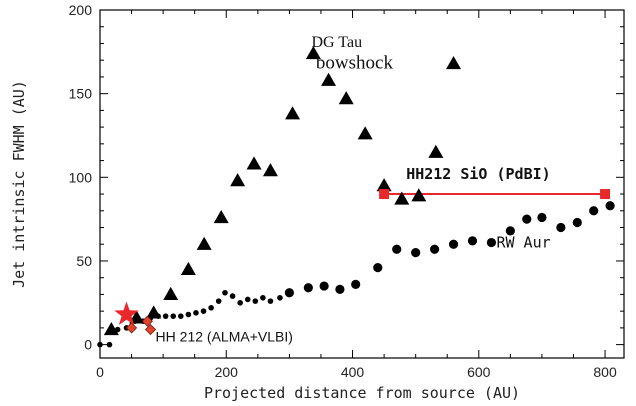  What do you see at coordinates (479, 372) in the screenshot?
I see `x-tick-label: 600` at bounding box center [479, 372].